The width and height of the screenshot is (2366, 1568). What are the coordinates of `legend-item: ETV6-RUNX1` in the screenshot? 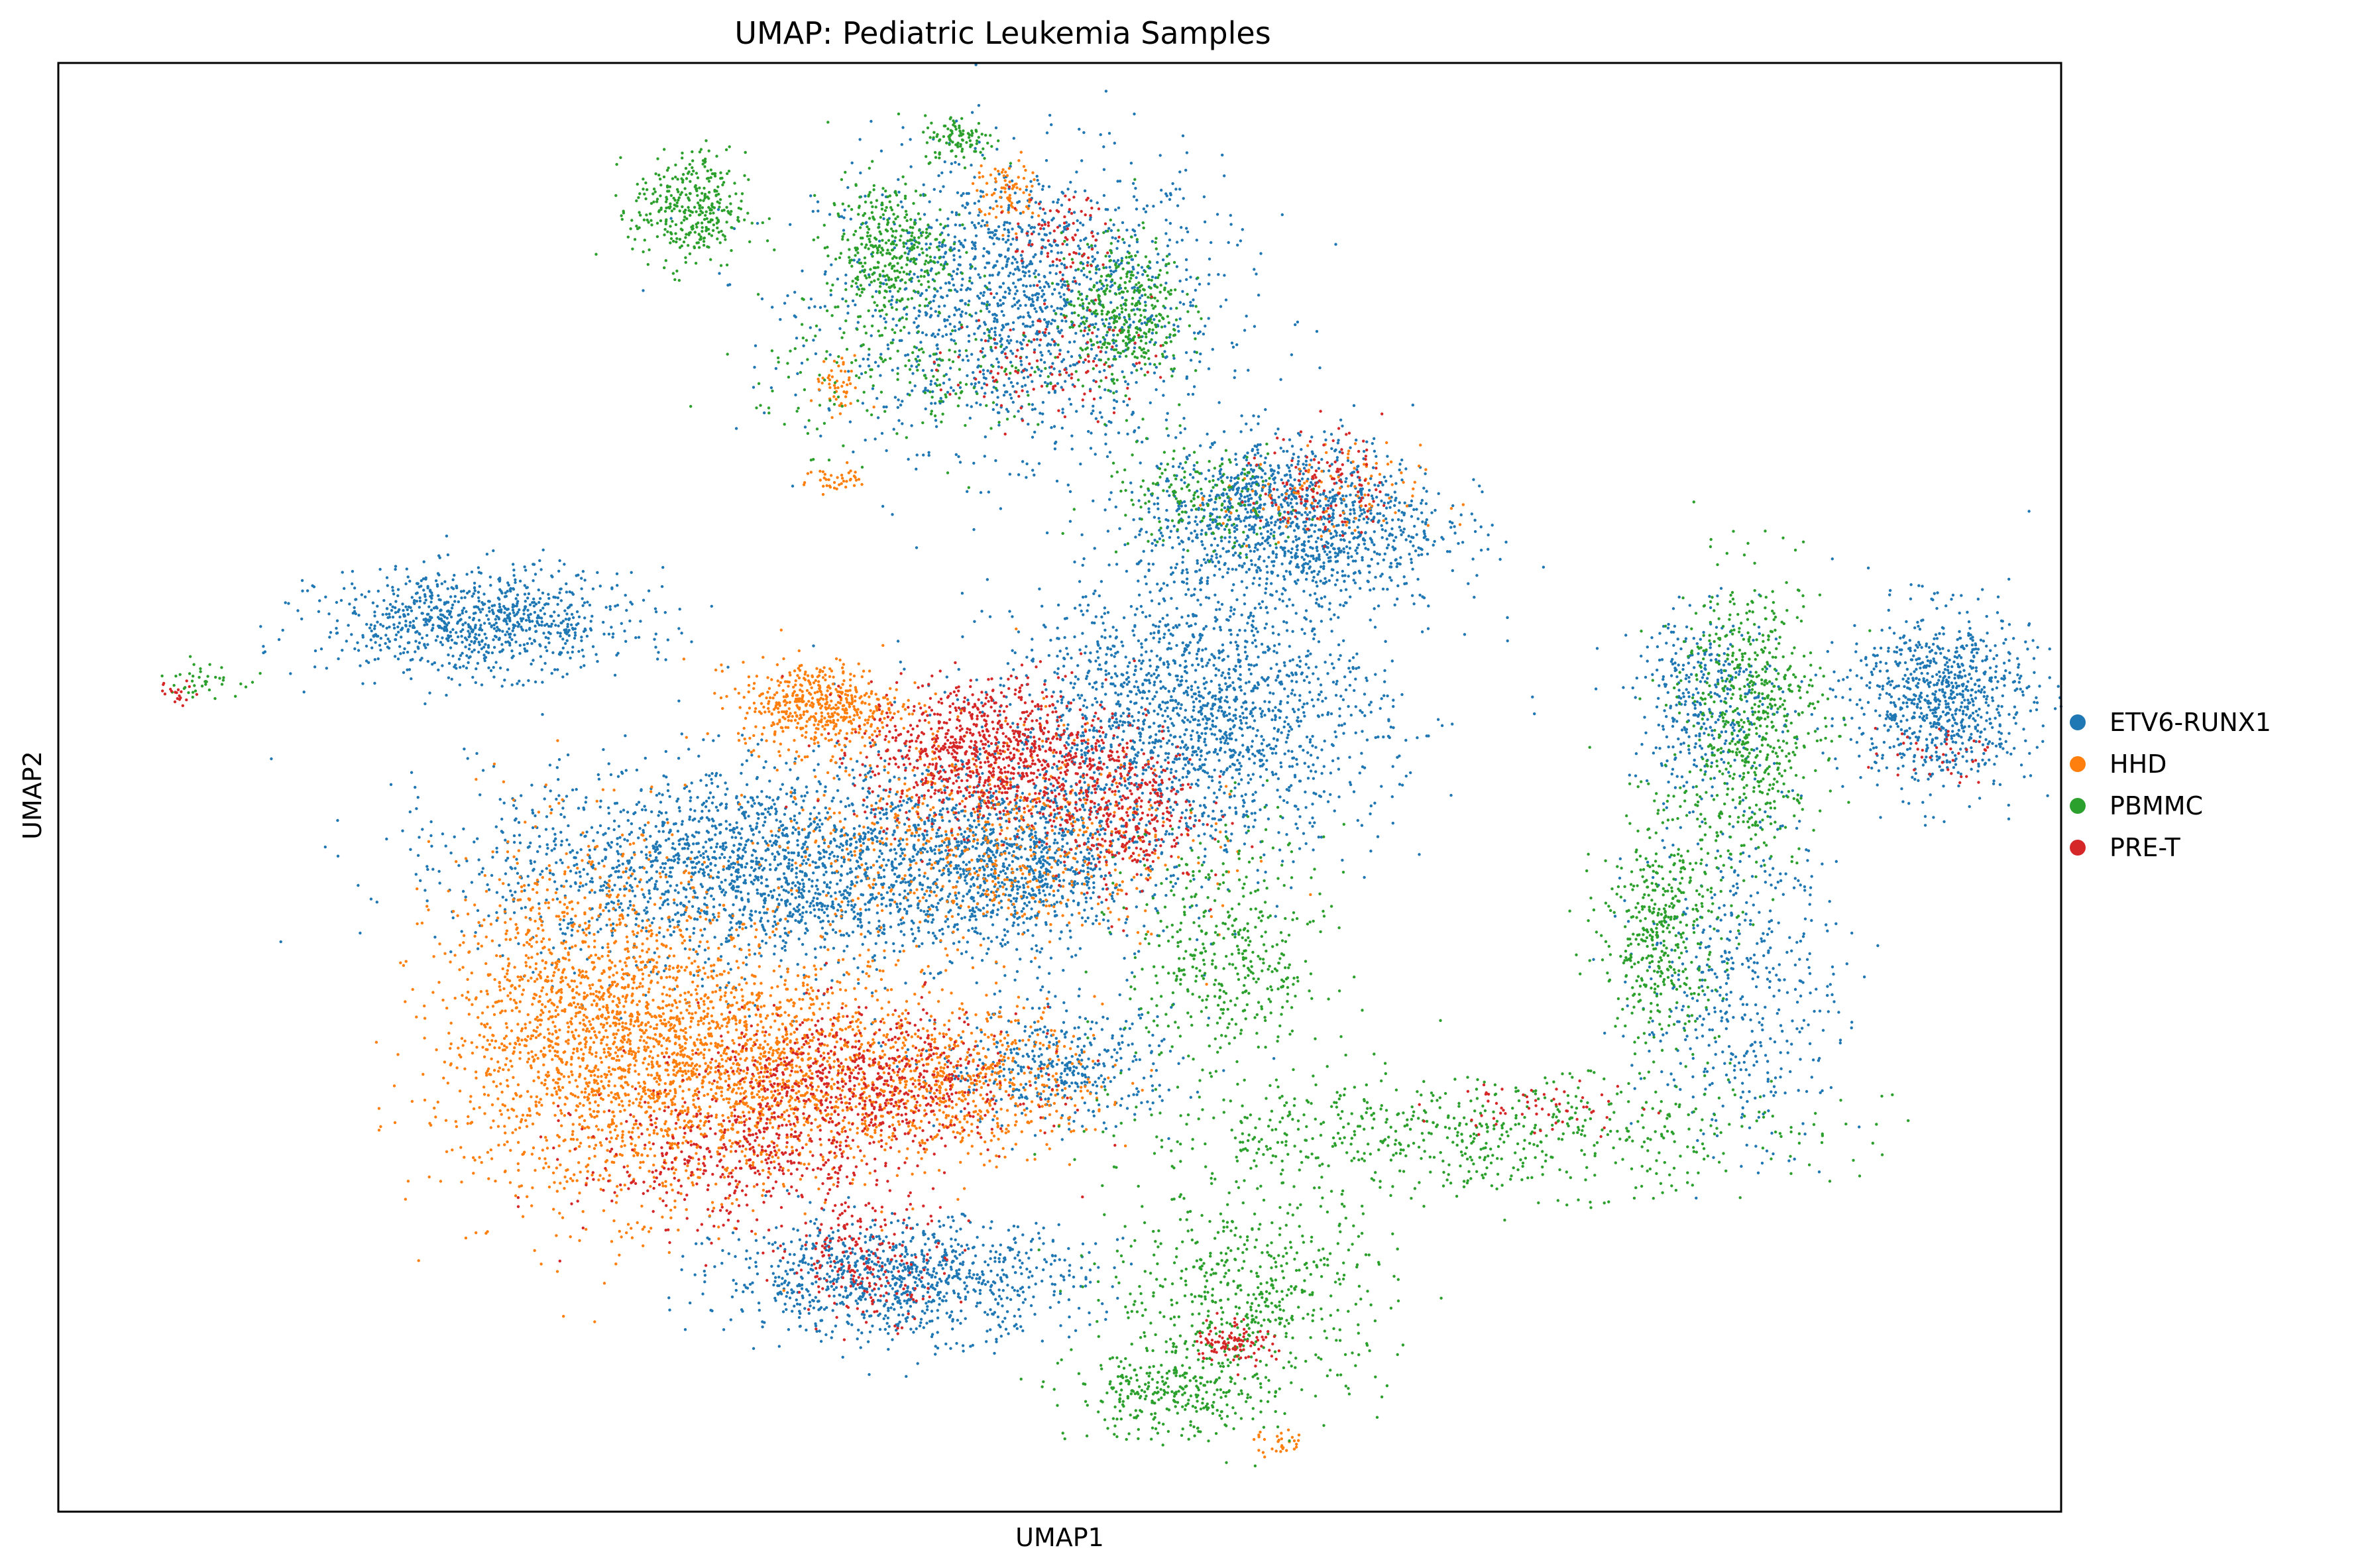 It's located at (2170, 723).